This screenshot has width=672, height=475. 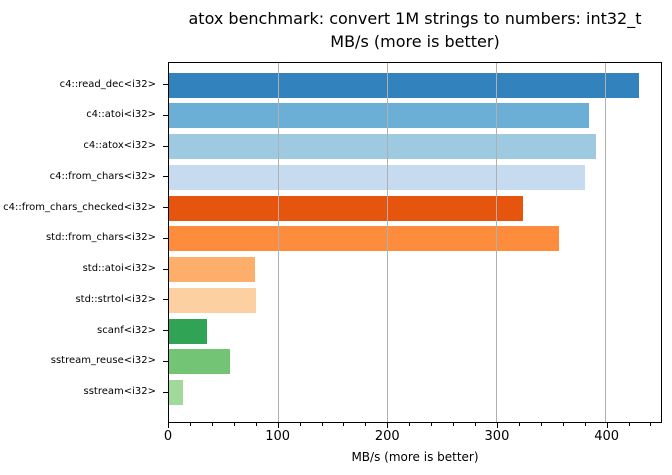 What do you see at coordinates (413, 437) in the screenshot?
I see `x-axis-tick-labels: 0 100 200 300 400` at bounding box center [413, 437].